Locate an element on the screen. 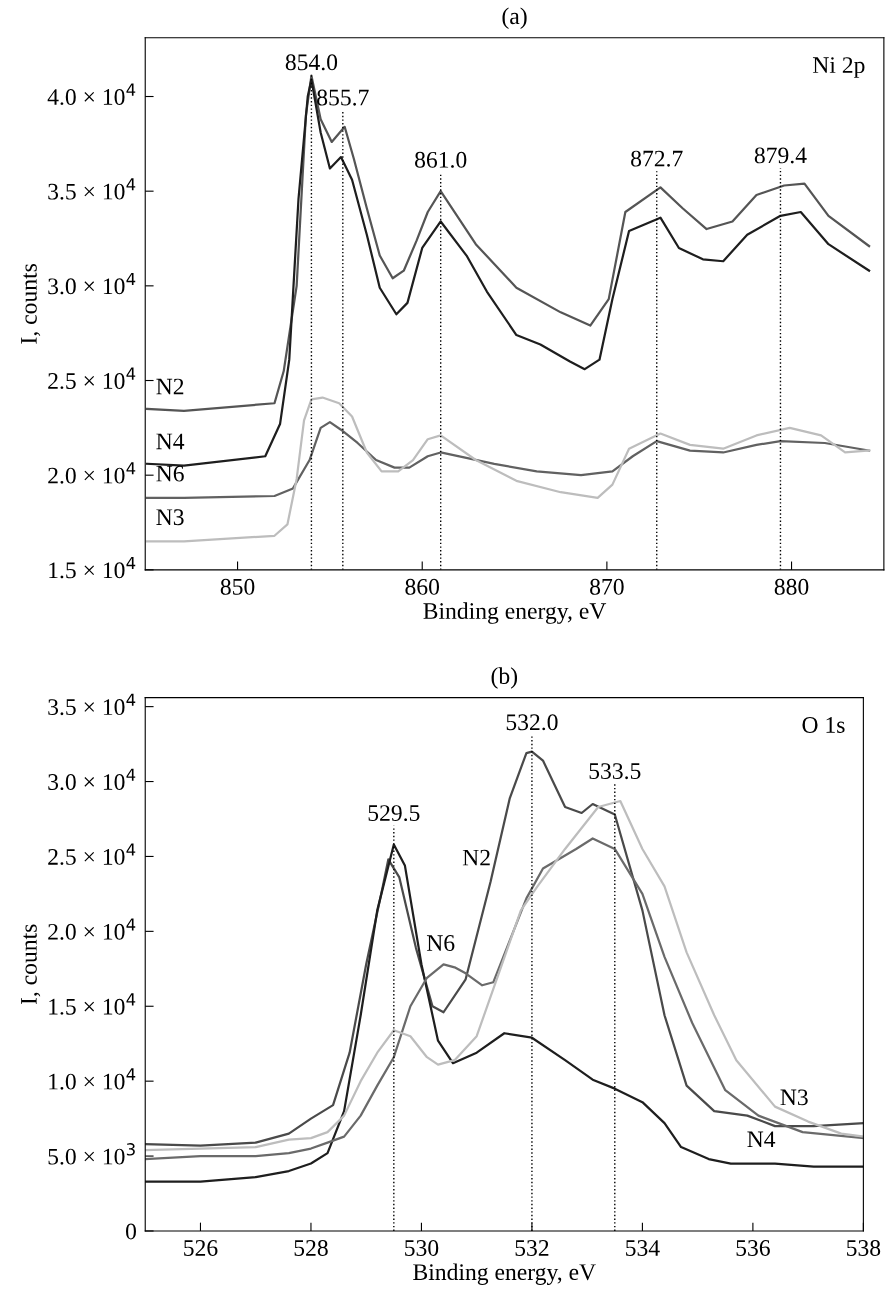 This screenshot has width=891, height=1304. y-tick-label: 5.0 × 10$^{3}$ is located at coordinates (91, 1154).